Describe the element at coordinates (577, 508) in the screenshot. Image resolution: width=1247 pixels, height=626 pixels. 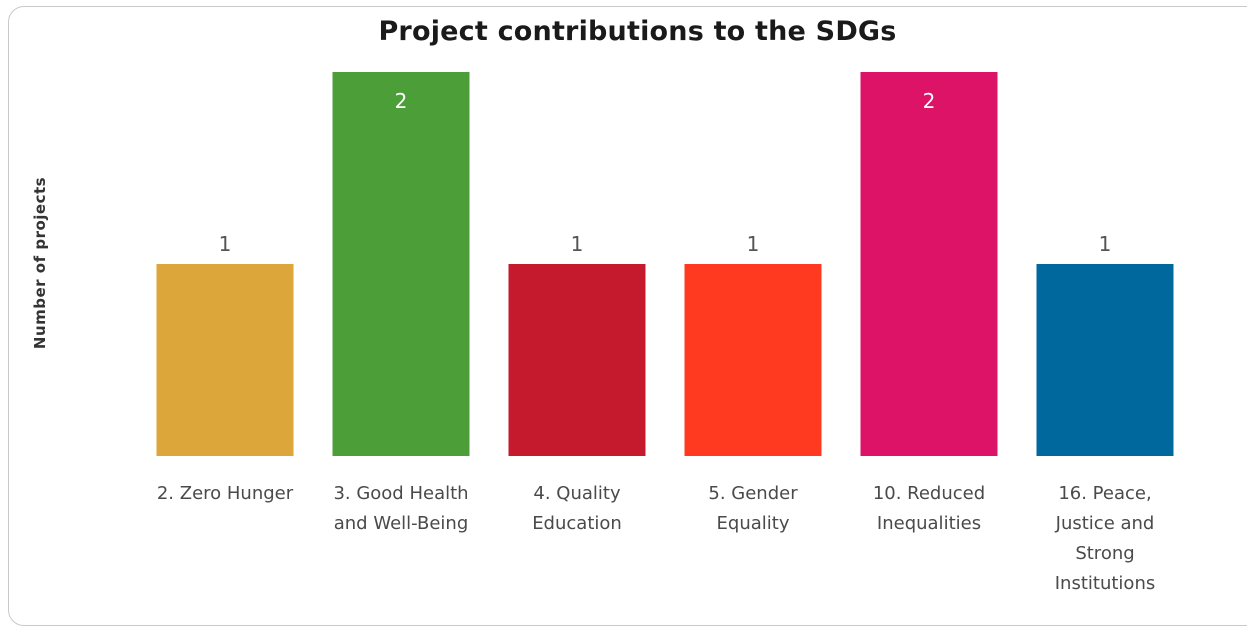
I see `category-label-3: 4. Quality Education` at that location.